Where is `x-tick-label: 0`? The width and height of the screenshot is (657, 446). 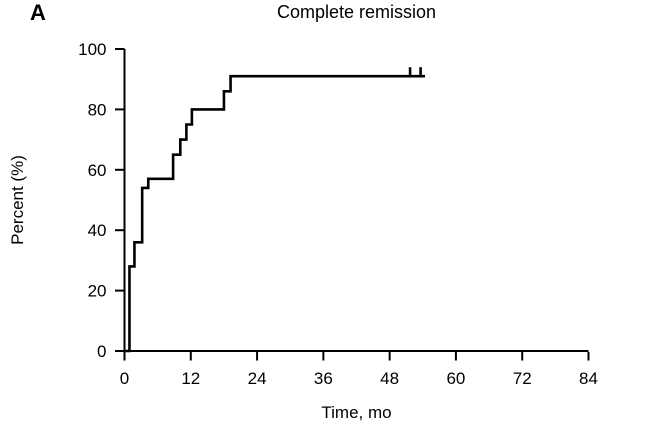
x-tick-label: 0 is located at coordinates (124, 378).